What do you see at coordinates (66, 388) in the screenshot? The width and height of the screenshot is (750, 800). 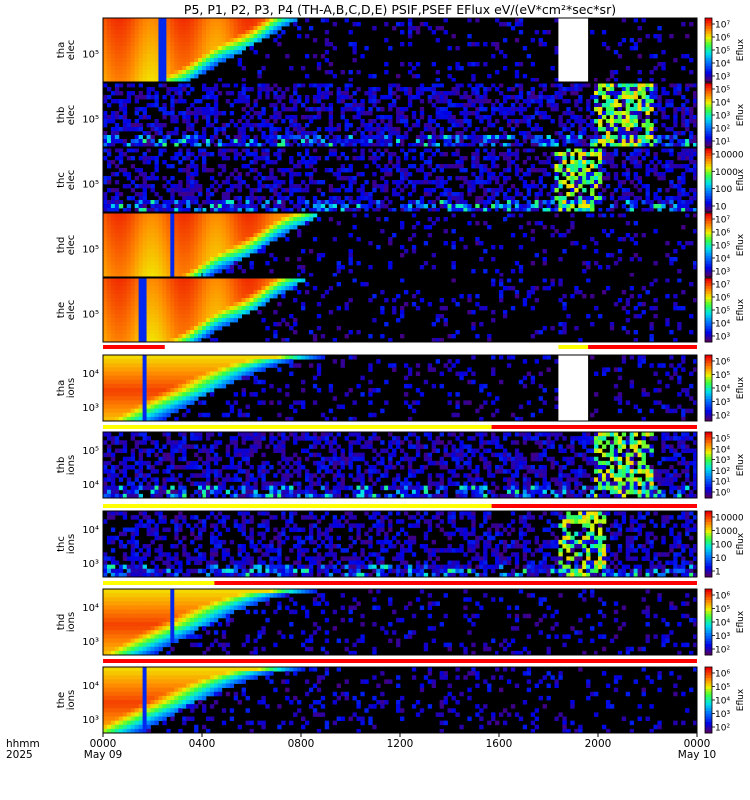 I see `panel-label: thaions` at bounding box center [66, 388].